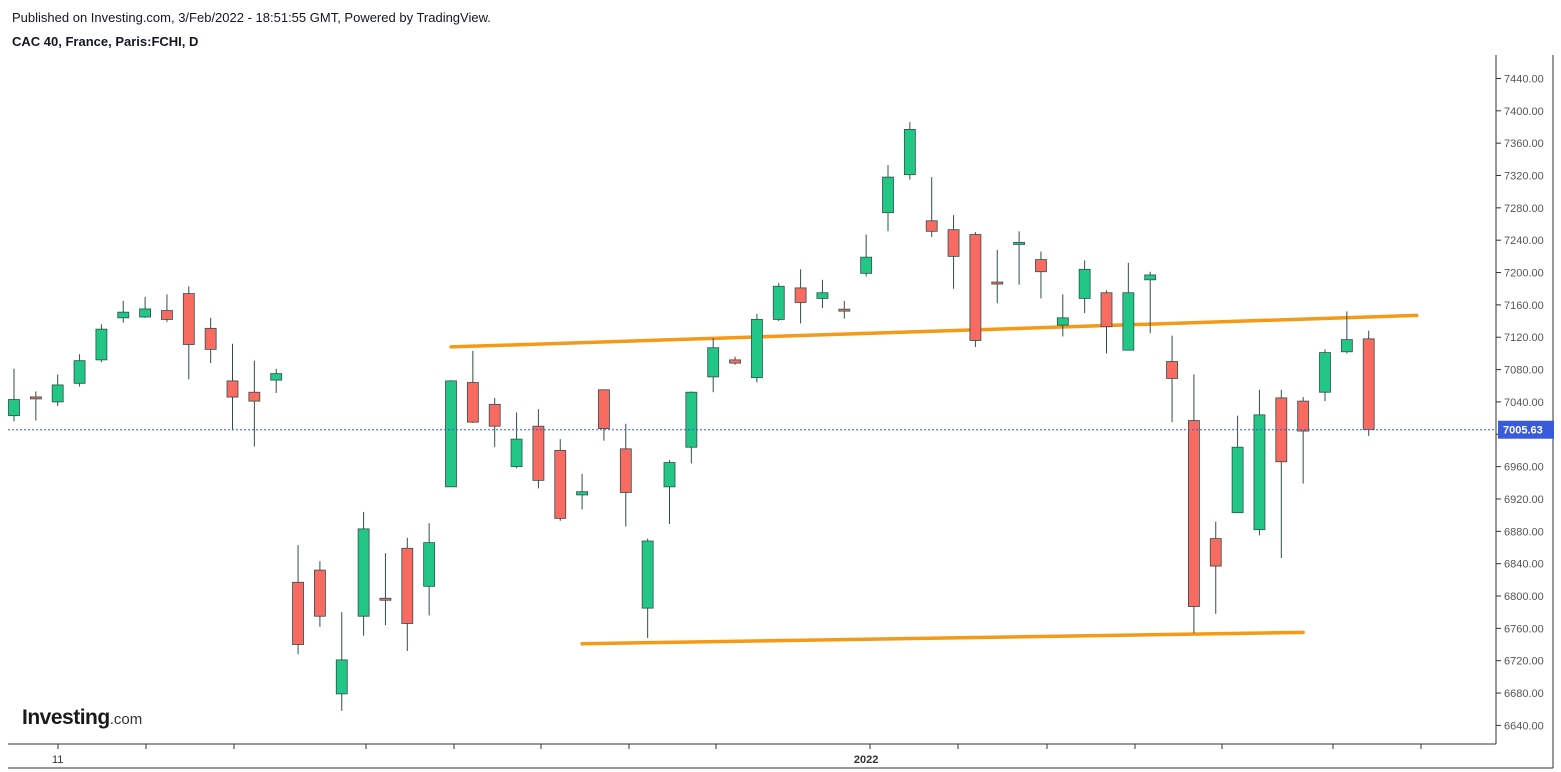 This screenshot has height=772, width=1561. What do you see at coordinates (1524, 565) in the screenshot?
I see `y-tick-label: 6840.00` at bounding box center [1524, 565].